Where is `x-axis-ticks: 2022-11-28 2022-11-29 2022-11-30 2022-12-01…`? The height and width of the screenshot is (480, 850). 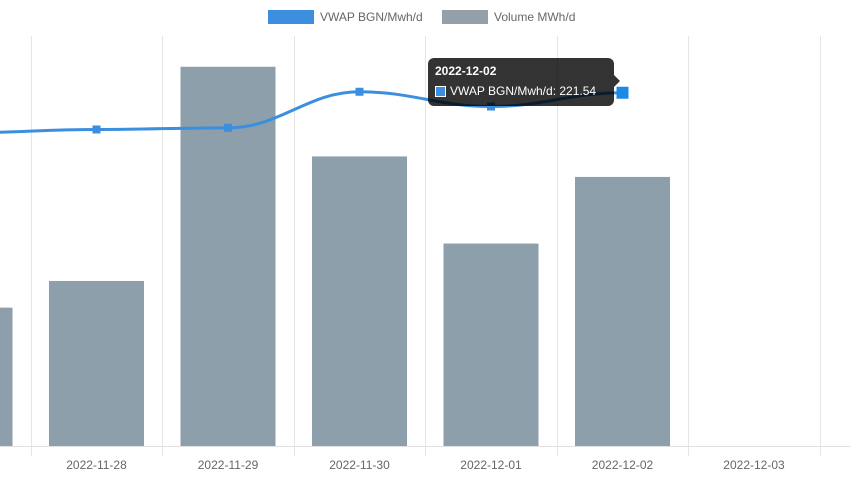
x-axis-ticks: 2022-11-28 2022-11-29 2022-11-30 2022-12-01… is located at coordinates (425, 465).